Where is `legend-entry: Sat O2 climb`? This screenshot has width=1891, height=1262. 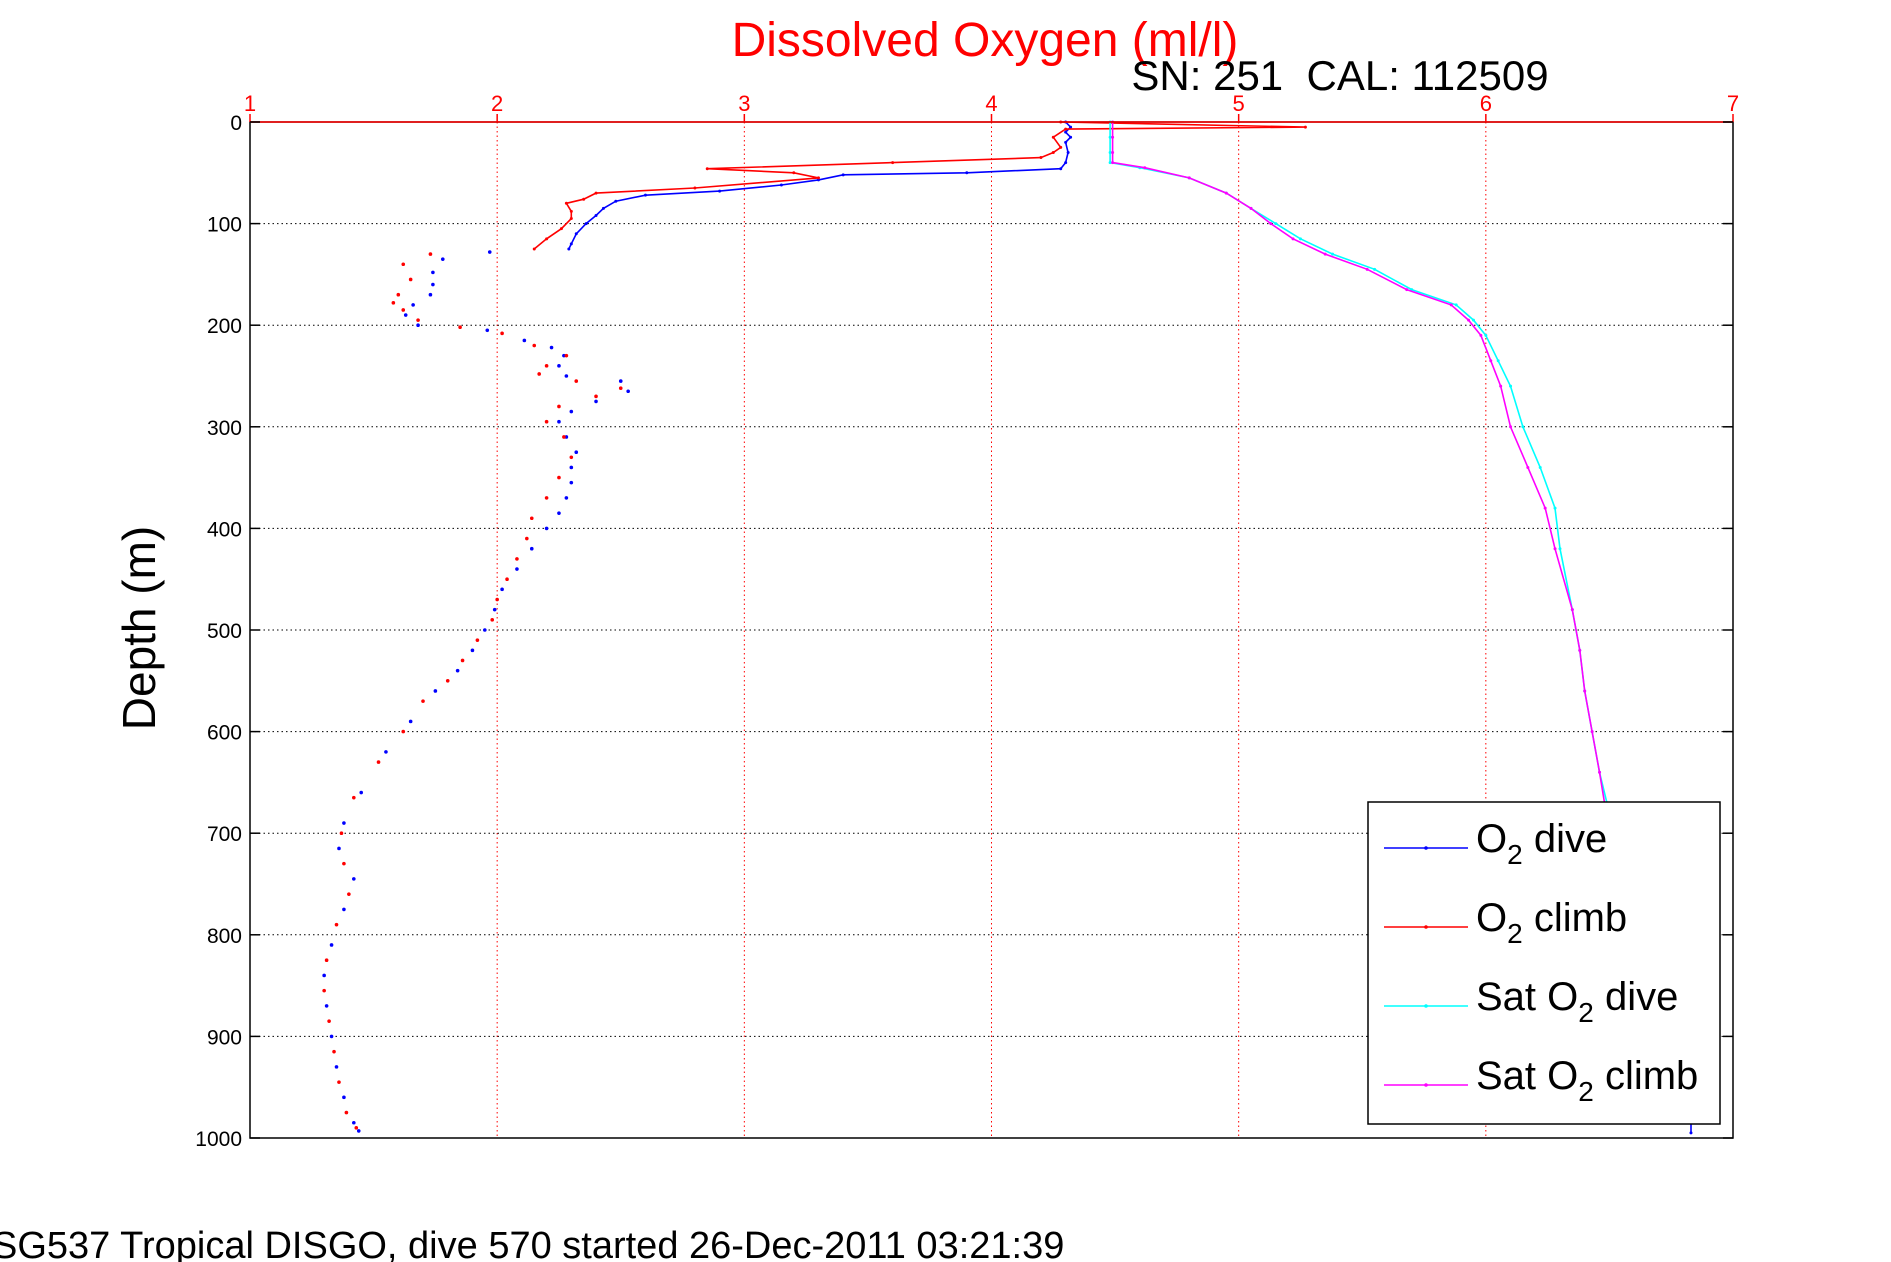
legend-entry: Sat O2 climb is located at coordinates (1541, 1080).